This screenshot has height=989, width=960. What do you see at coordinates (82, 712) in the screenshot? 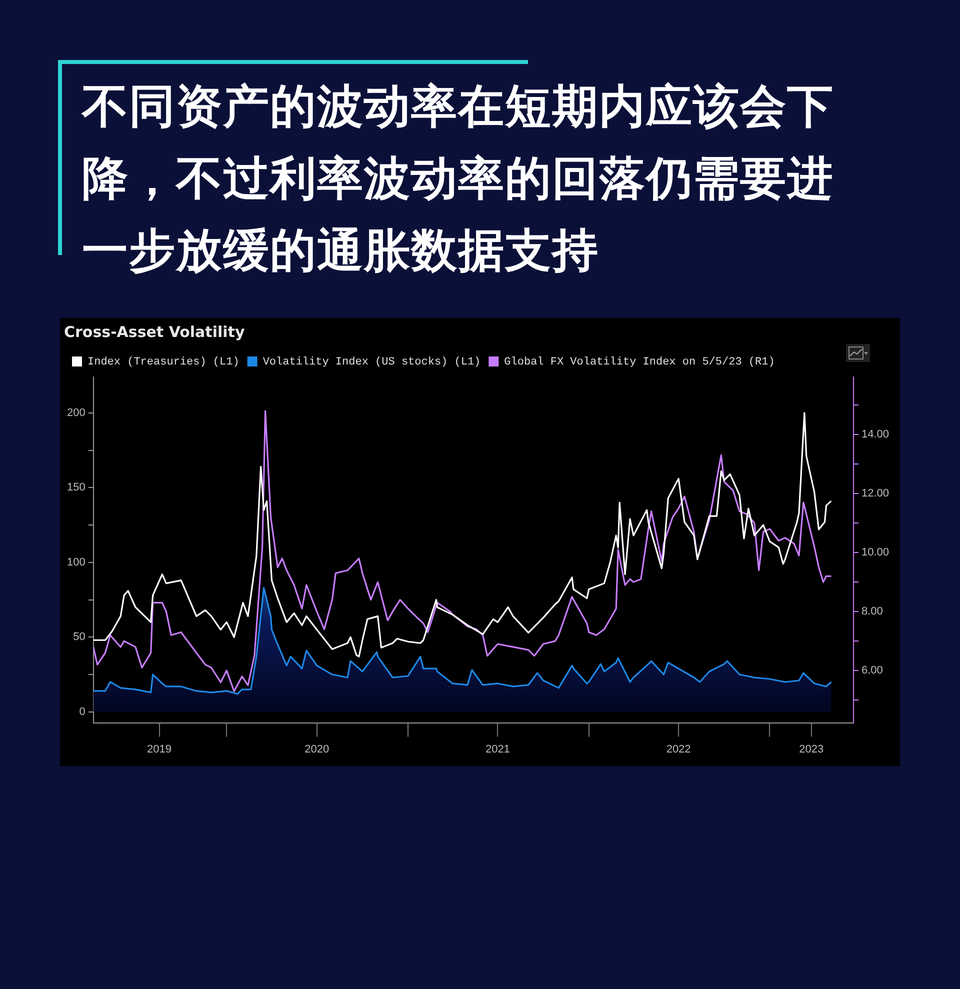
I see `y-tick-label: 0` at bounding box center [82, 712].